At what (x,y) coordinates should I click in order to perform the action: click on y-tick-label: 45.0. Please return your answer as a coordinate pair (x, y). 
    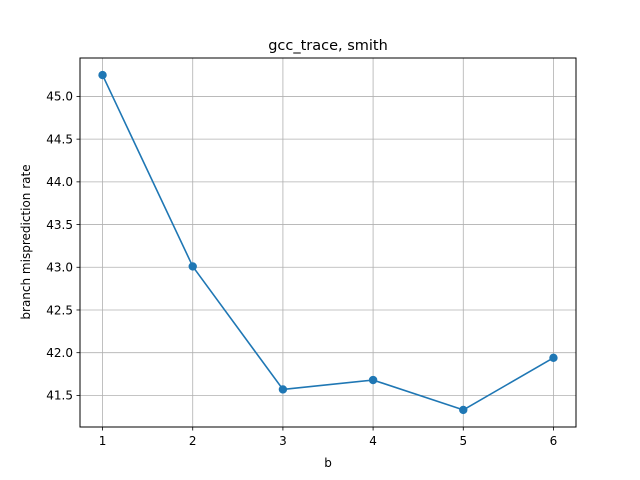
    Looking at the image, I should click on (59, 97).